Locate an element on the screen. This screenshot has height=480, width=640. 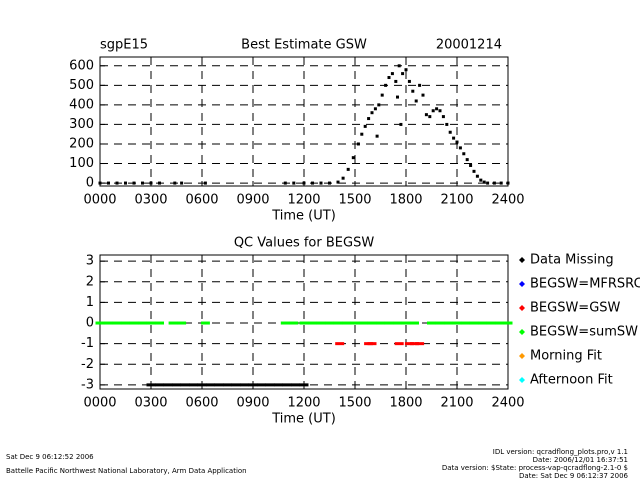
x-tick-label: 0300 is located at coordinates (150, 200).